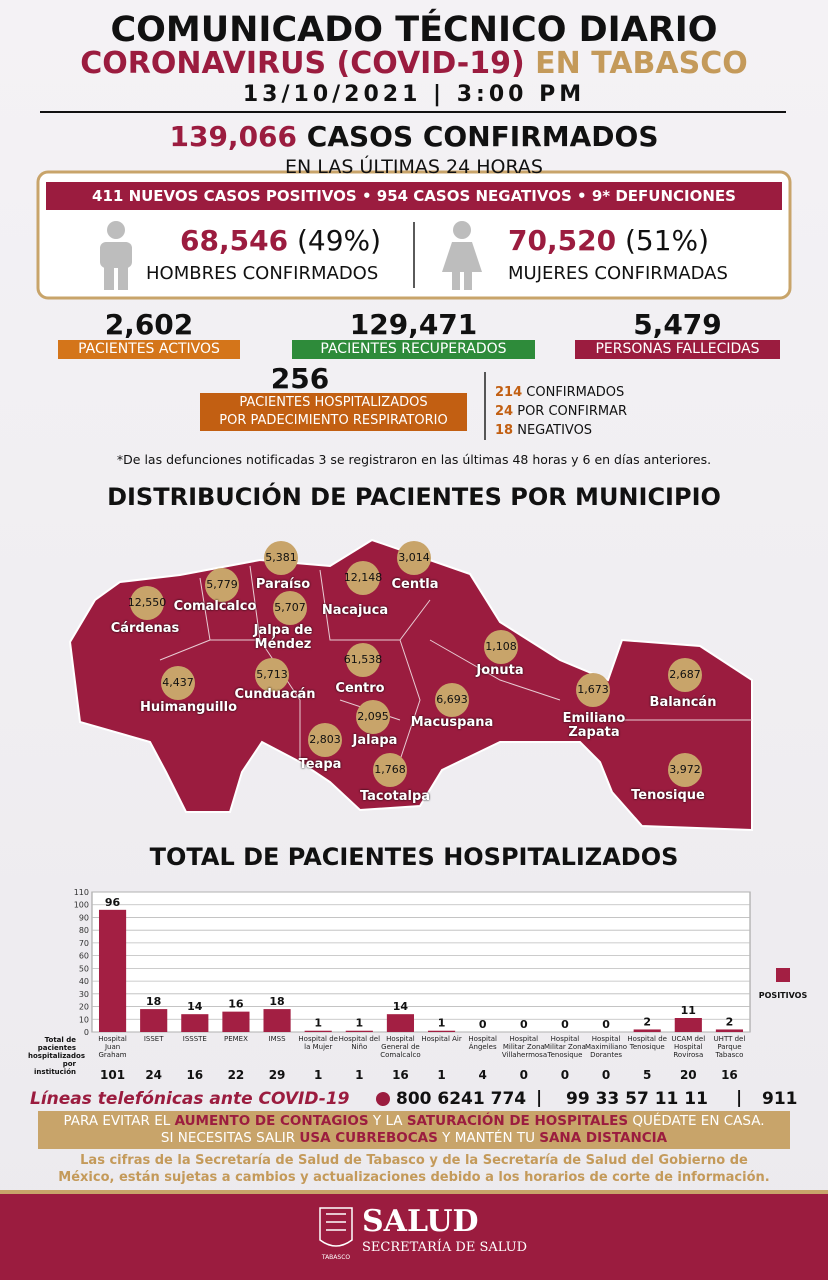  What do you see at coordinates (302, 63) in the screenshot?
I see `subtitle-a: CORONAVIRUS (COVID-19)` at bounding box center [302, 63].